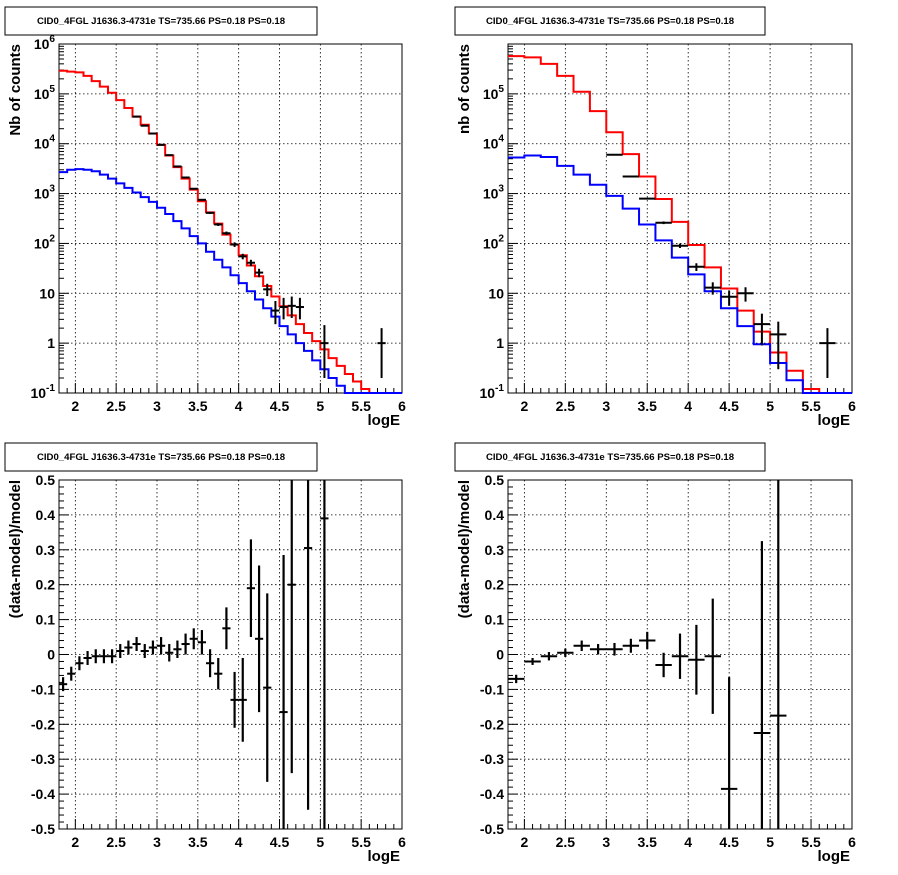 Image resolution: width=898 pixels, height=875 pixels. I want to click on y-axis-label: nb of counts, so click(464, 89).